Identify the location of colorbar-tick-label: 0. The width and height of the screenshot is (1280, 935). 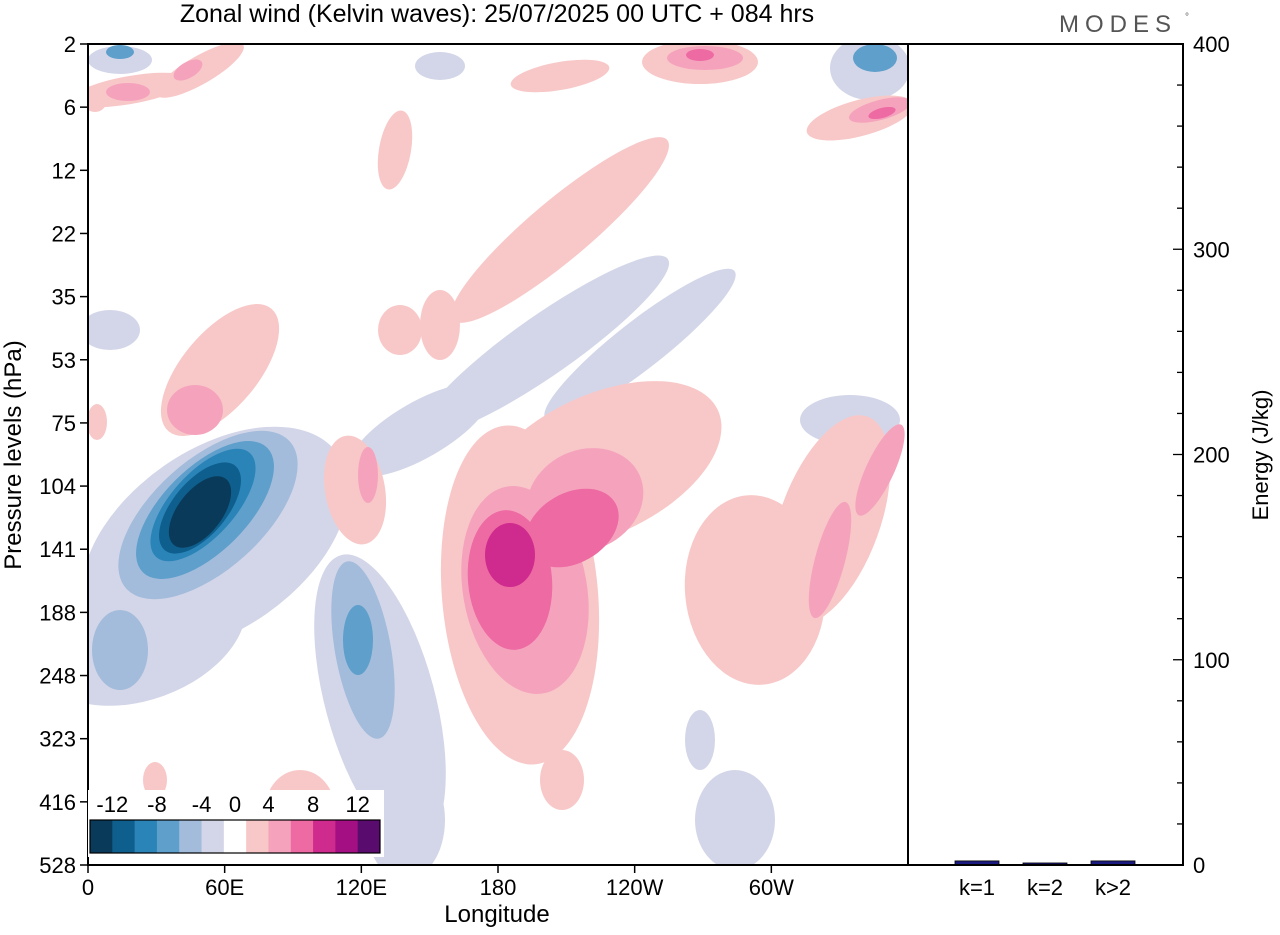
(235, 804).